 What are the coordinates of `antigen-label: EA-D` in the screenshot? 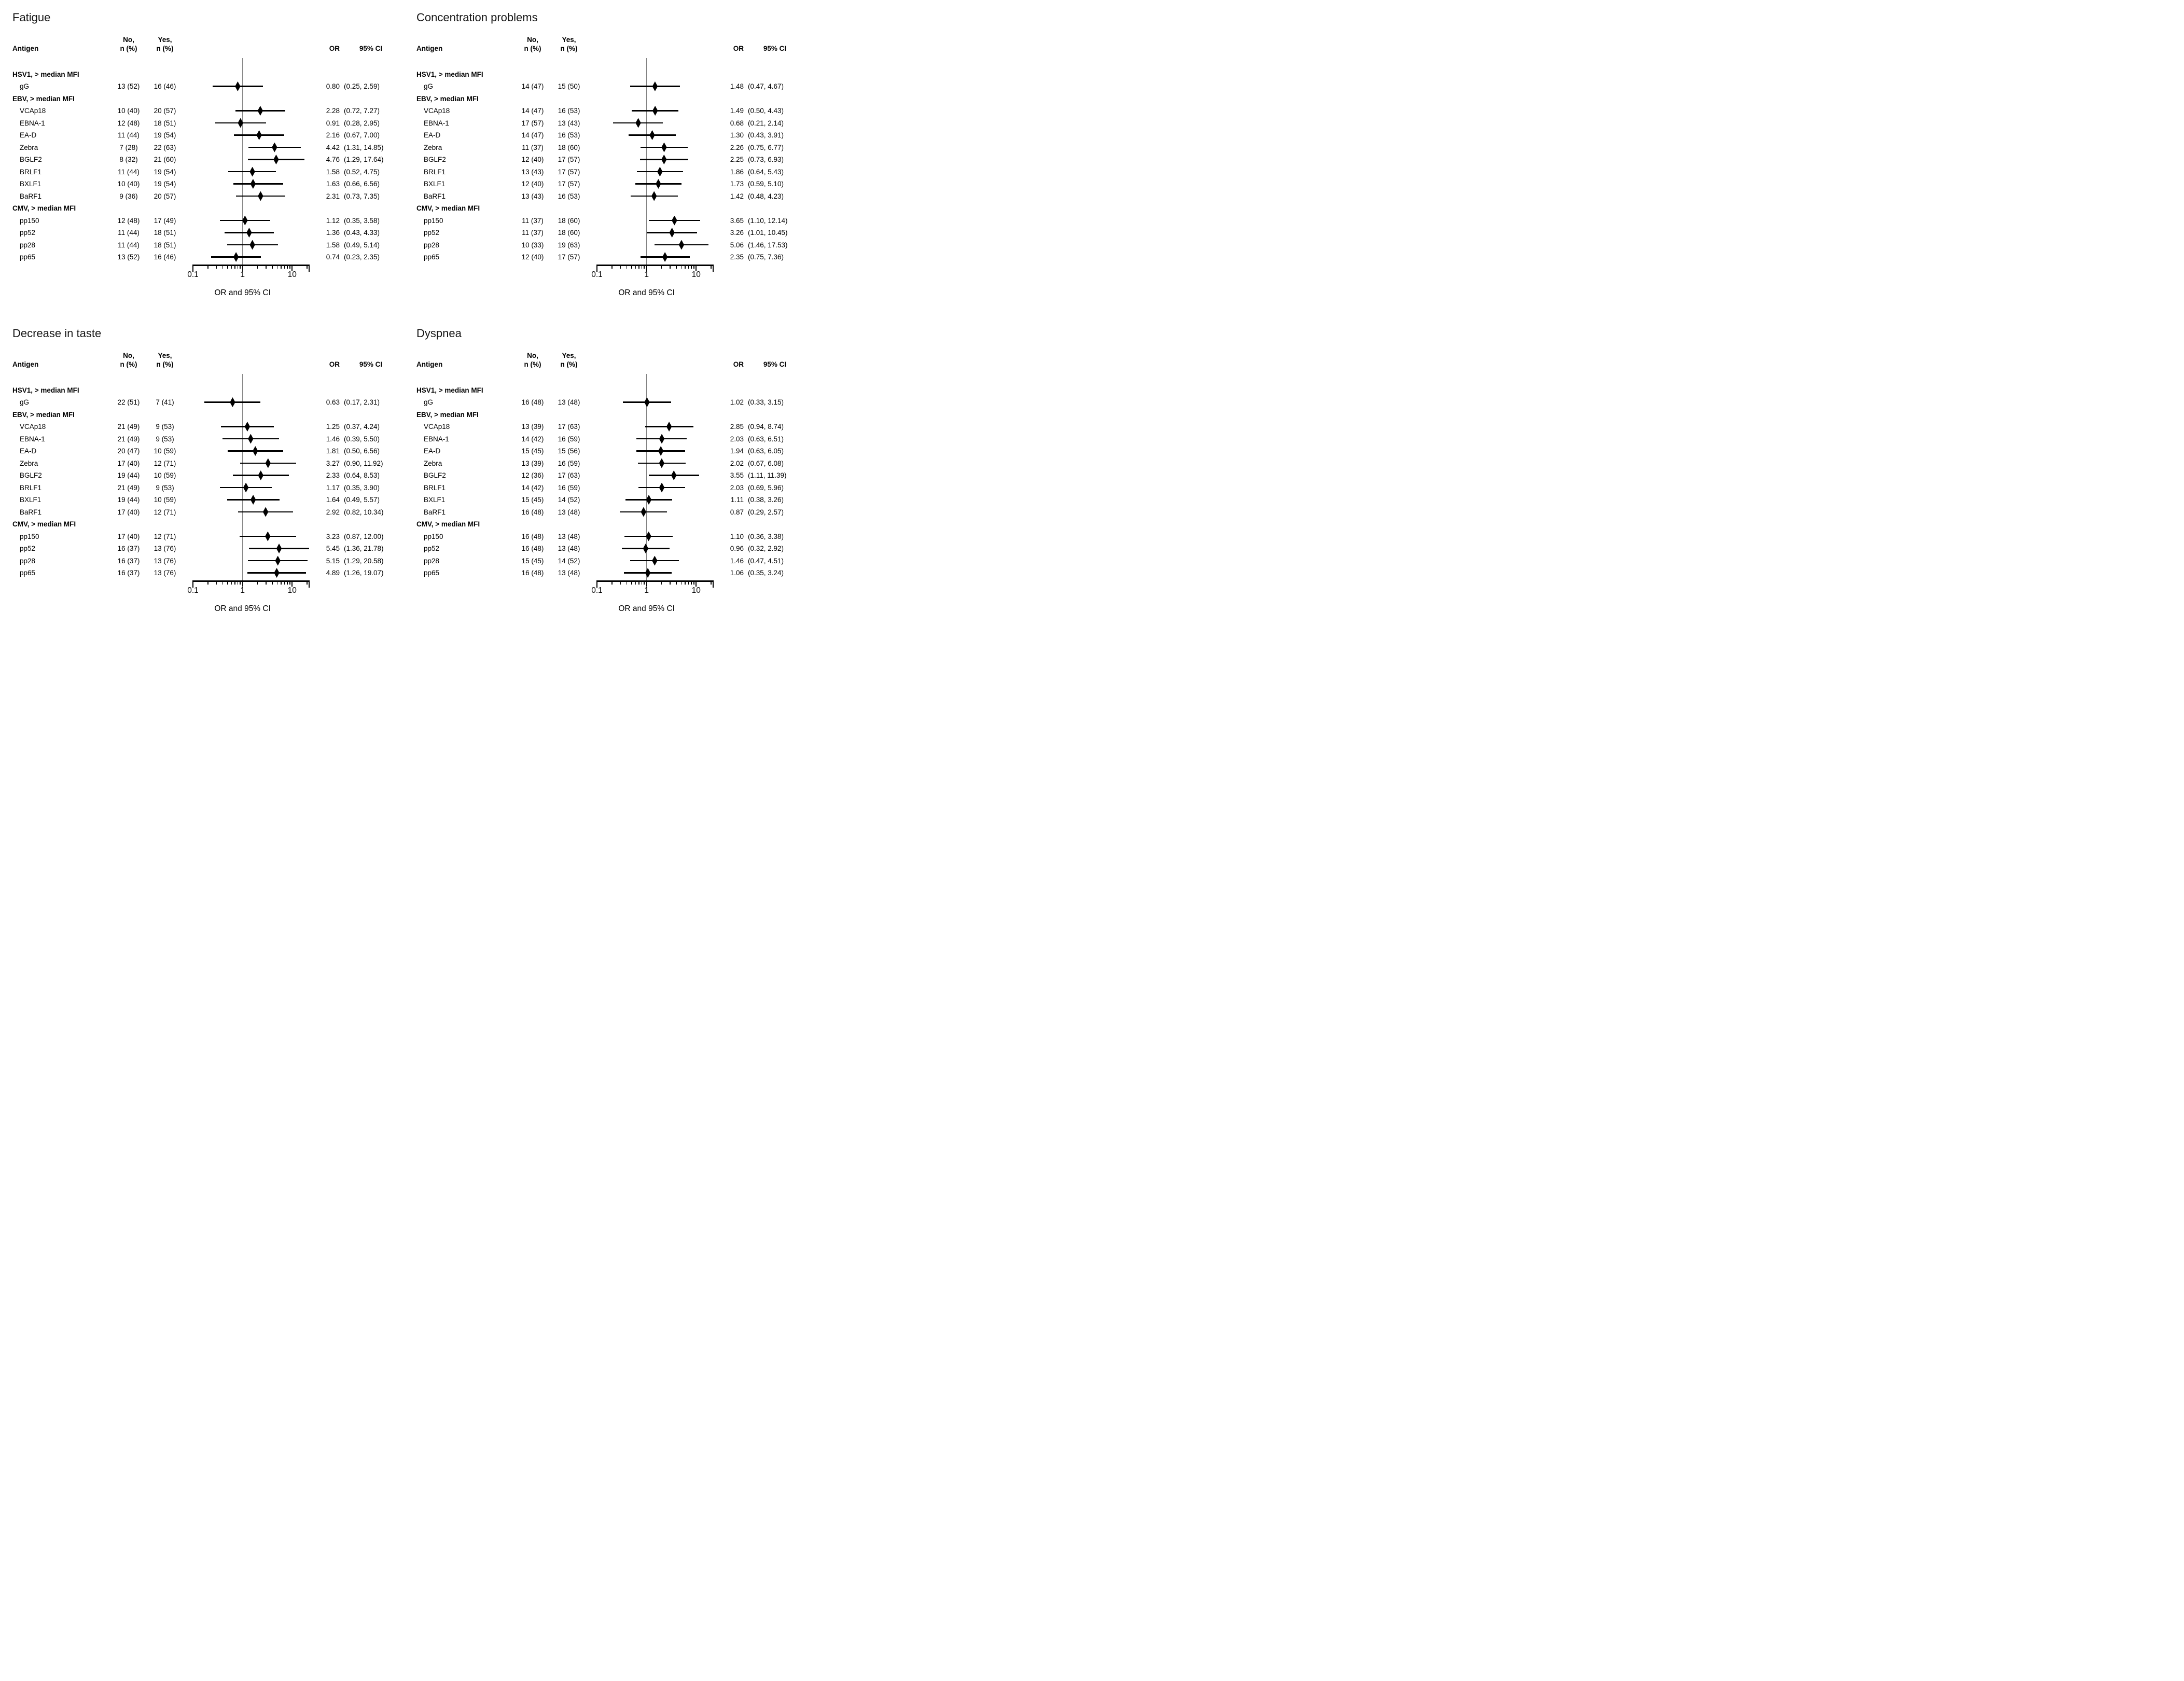 It's located at (432, 135).